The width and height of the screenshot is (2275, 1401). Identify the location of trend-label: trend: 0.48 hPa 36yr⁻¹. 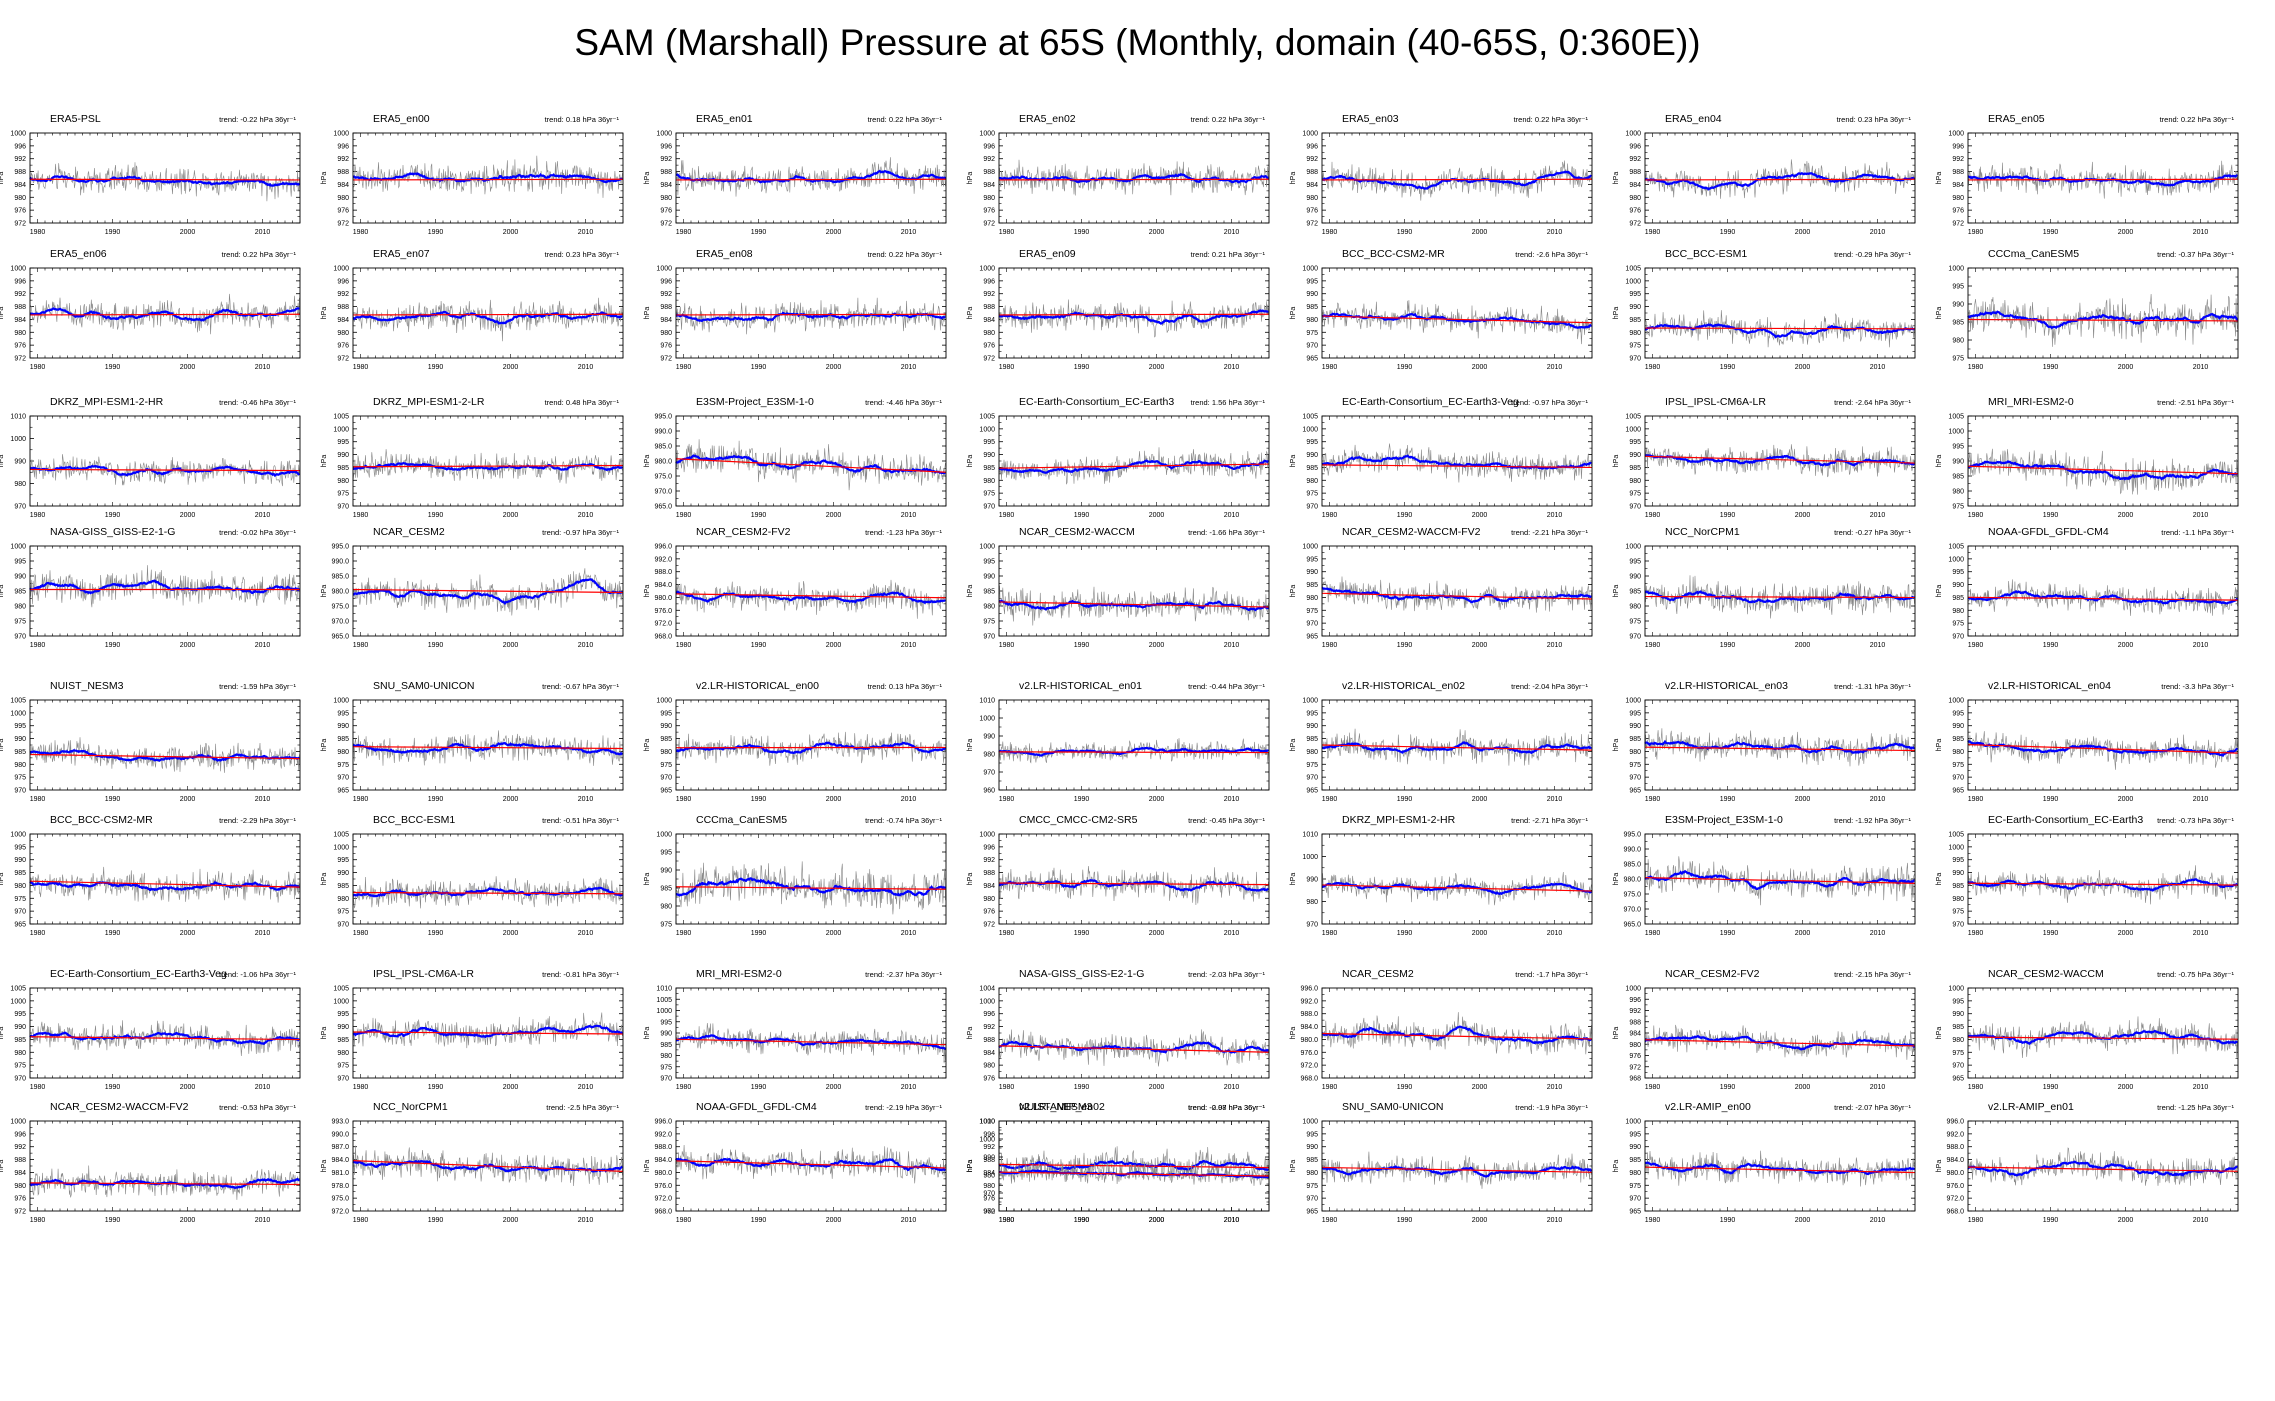
(582, 402).